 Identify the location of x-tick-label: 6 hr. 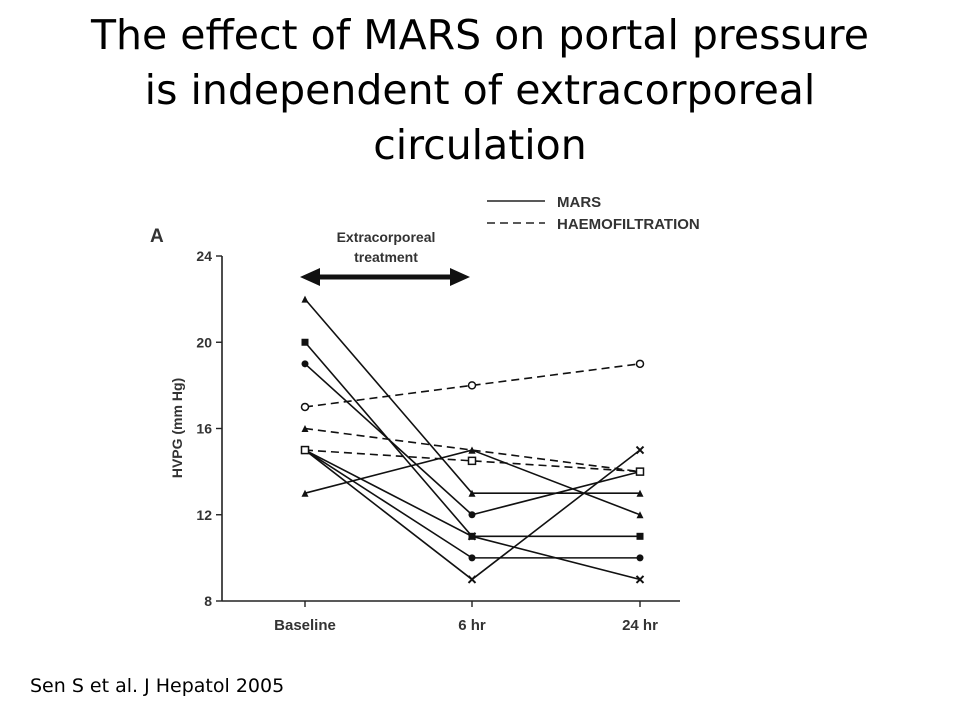
(472, 625).